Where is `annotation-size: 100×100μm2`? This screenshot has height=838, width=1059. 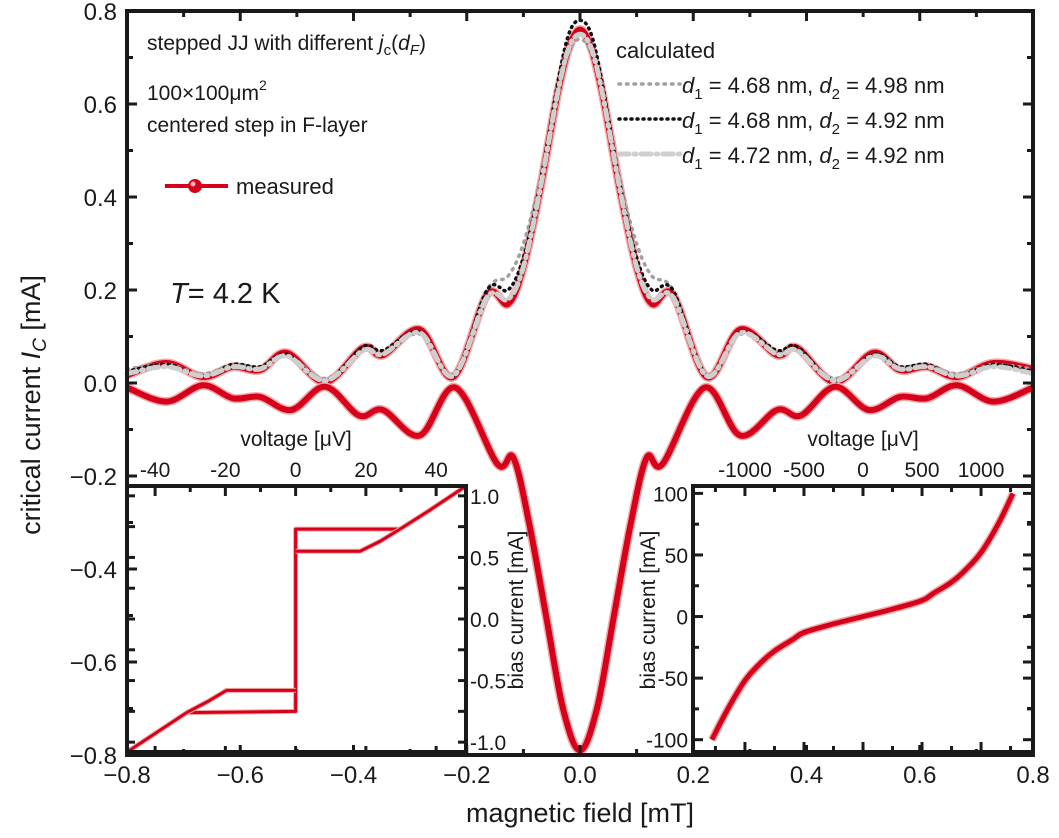 annotation-size: 100×100μm2 is located at coordinates (207, 91).